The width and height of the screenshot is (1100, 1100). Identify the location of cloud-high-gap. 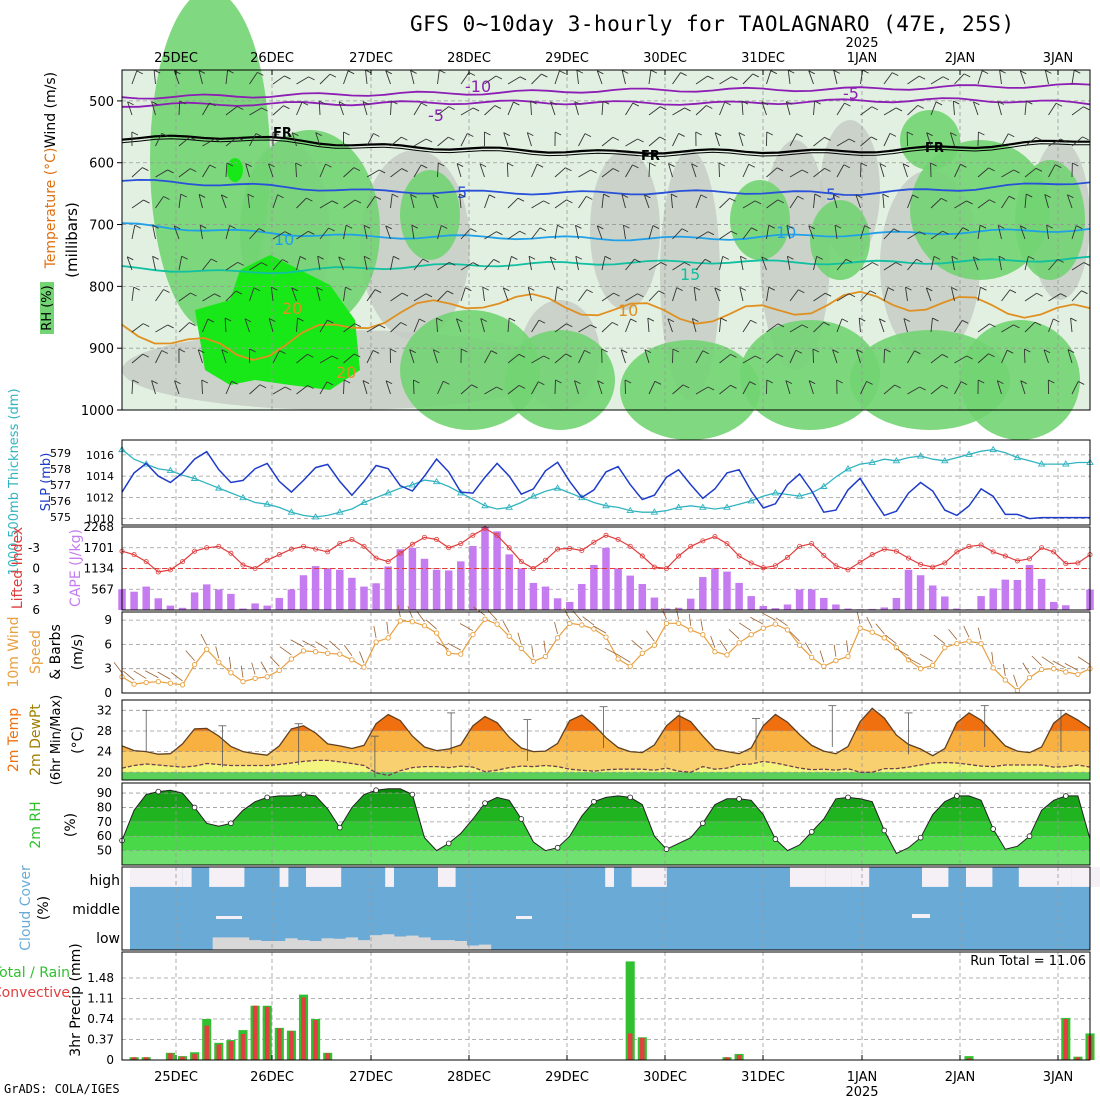
(187, 877).